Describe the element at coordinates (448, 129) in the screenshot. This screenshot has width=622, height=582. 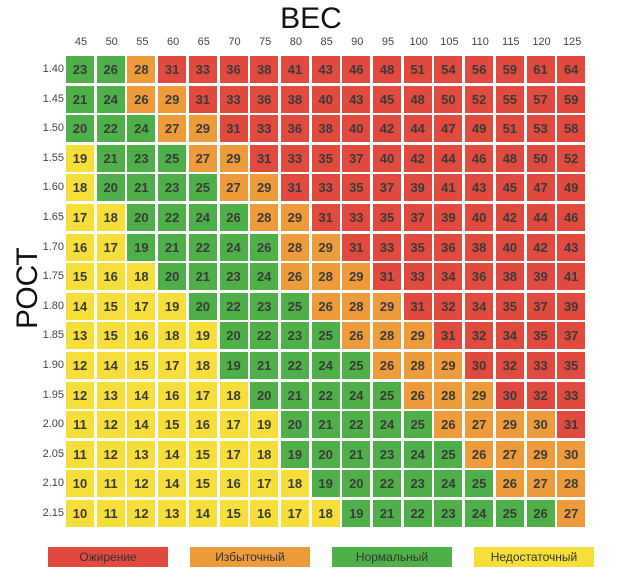
I see `heatmap-cell: 47` at that location.